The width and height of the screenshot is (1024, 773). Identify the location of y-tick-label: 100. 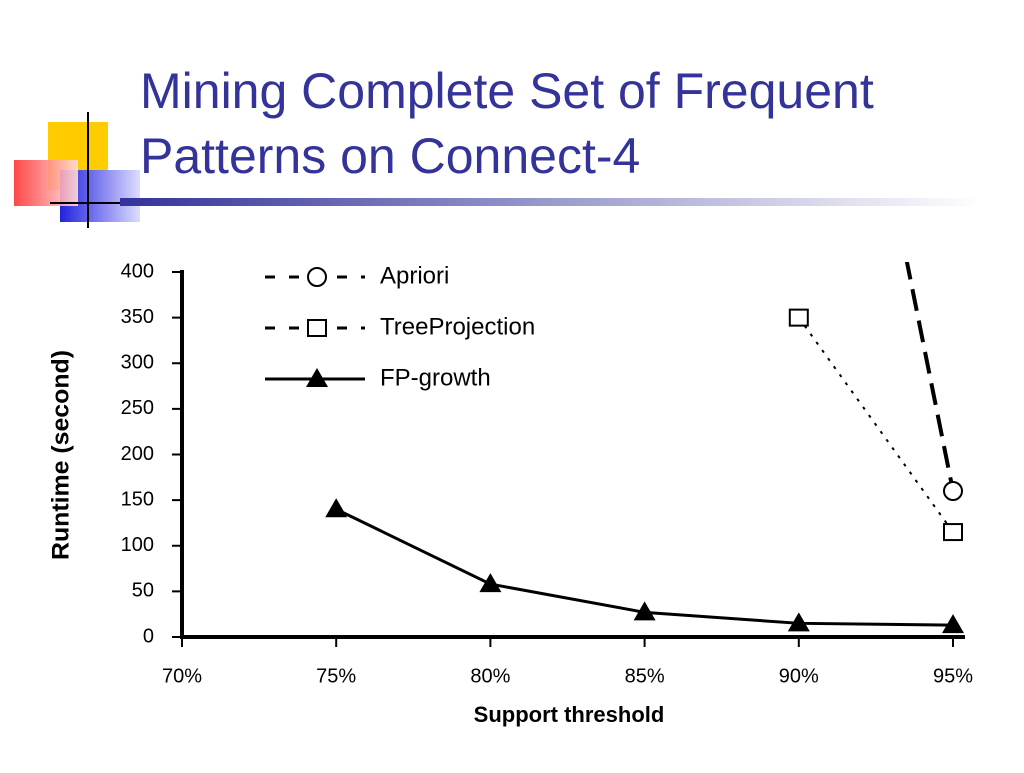
(137, 545).